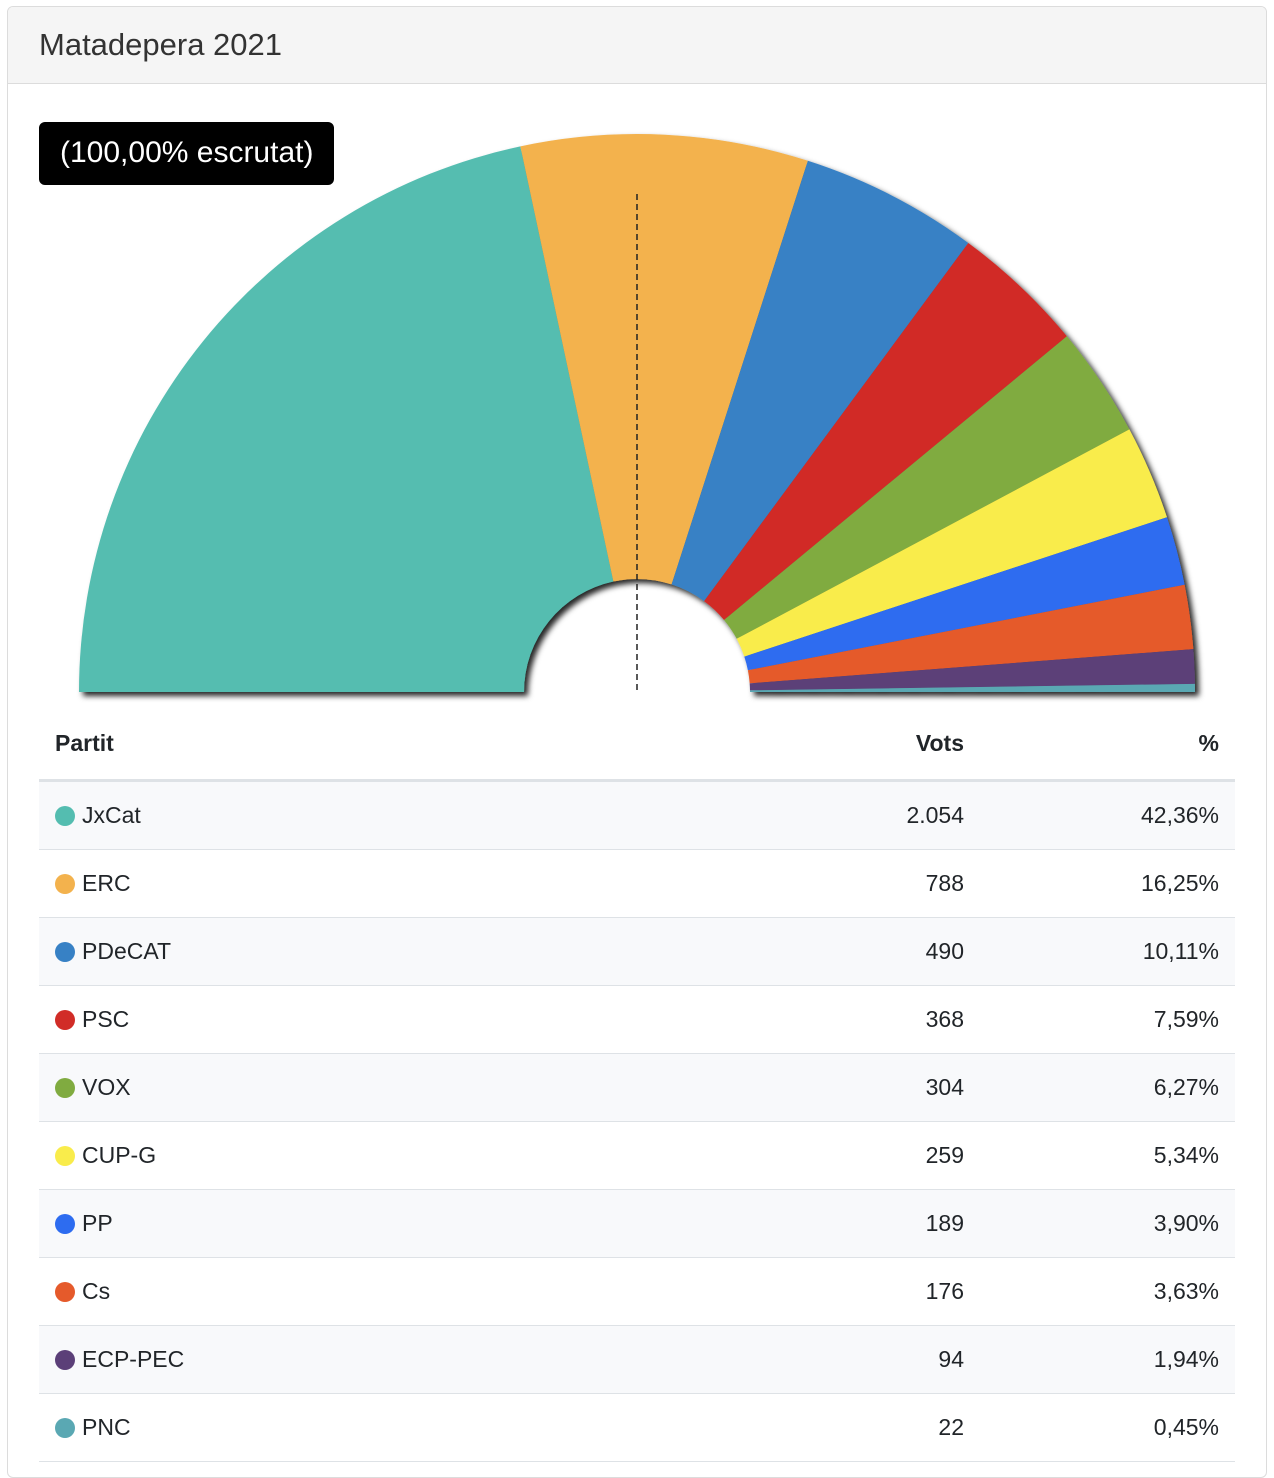 The image size is (1274, 1478). I want to click on table-row: VOX 304 6,27%, so click(637, 1087).